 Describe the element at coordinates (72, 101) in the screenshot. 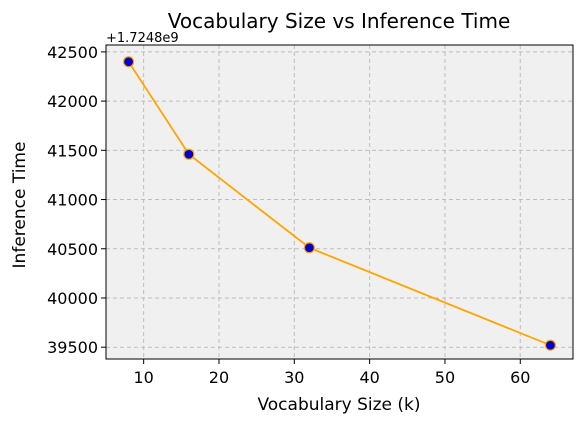

I see `y-tick-label: 42000` at that location.